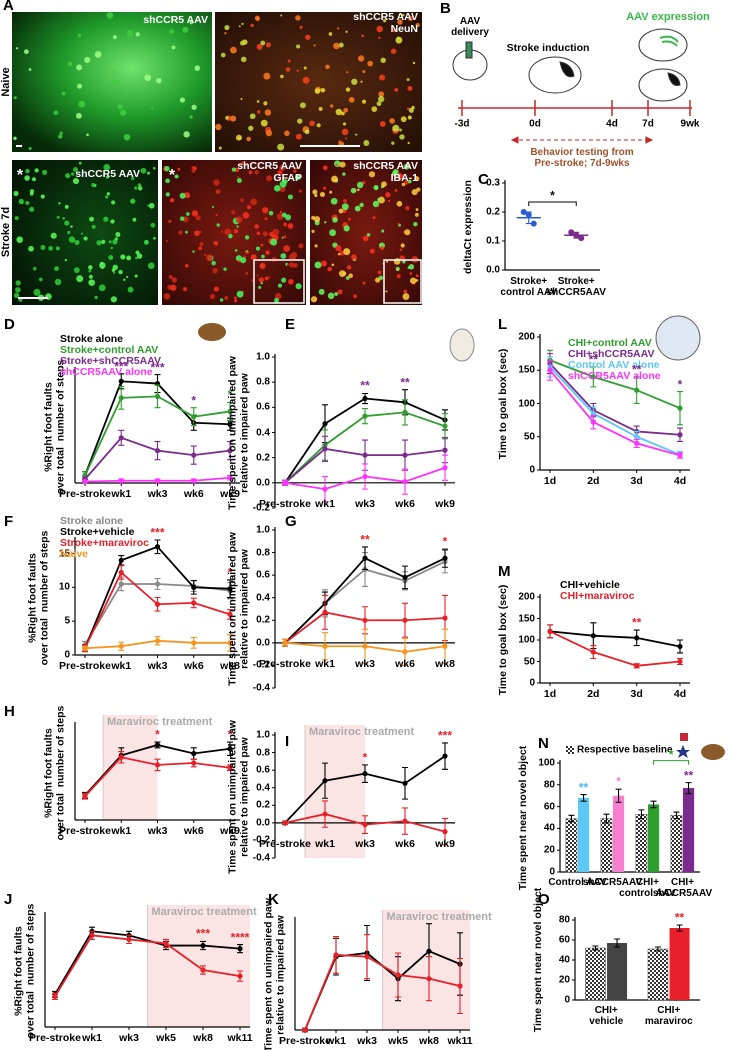  I want to click on error-bar, so click(528, 218).